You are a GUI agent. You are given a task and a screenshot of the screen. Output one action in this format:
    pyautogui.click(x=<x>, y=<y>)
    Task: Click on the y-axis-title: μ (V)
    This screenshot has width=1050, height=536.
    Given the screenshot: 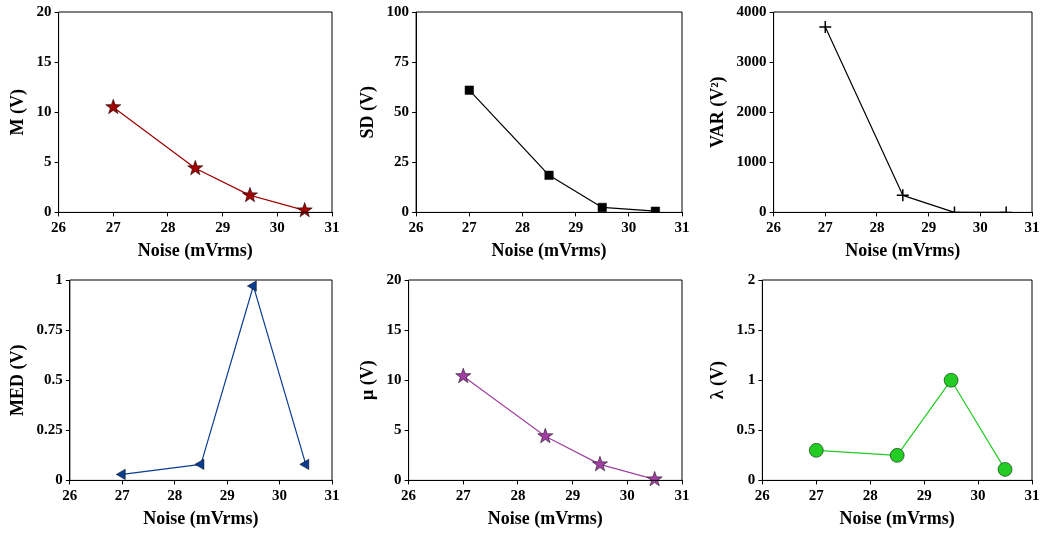 What is the action you would take?
    pyautogui.click(x=368, y=380)
    